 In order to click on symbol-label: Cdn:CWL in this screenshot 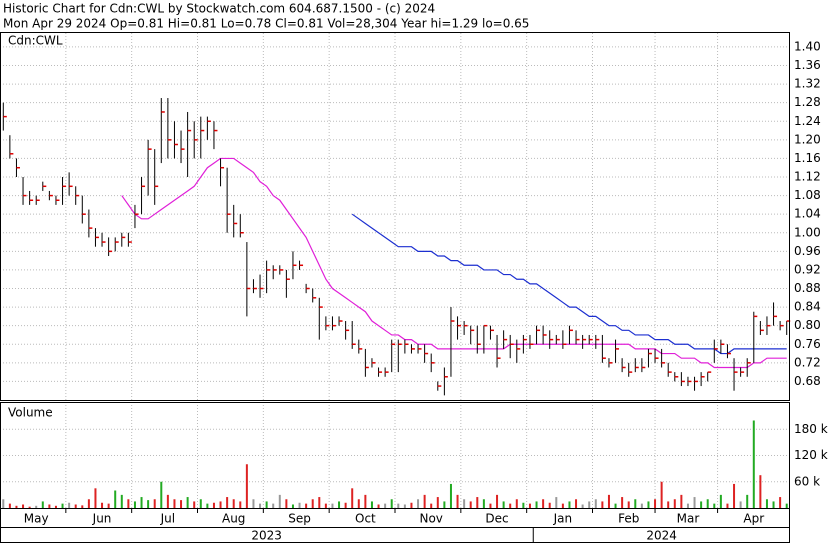, I will do `click(35, 41)`.